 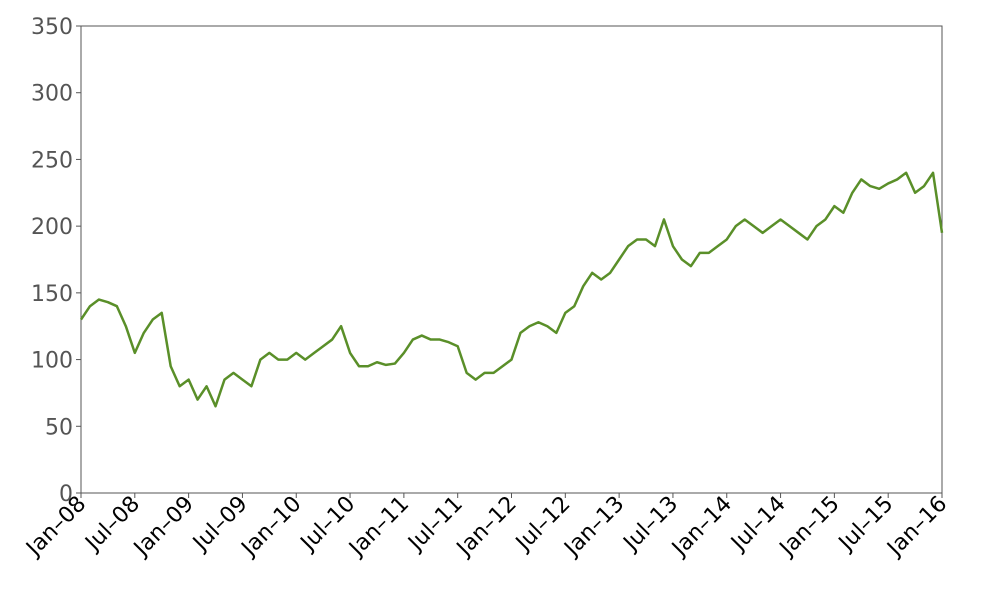 What do you see at coordinates (52, 27) in the screenshot?
I see `y-tick-label: 350` at bounding box center [52, 27].